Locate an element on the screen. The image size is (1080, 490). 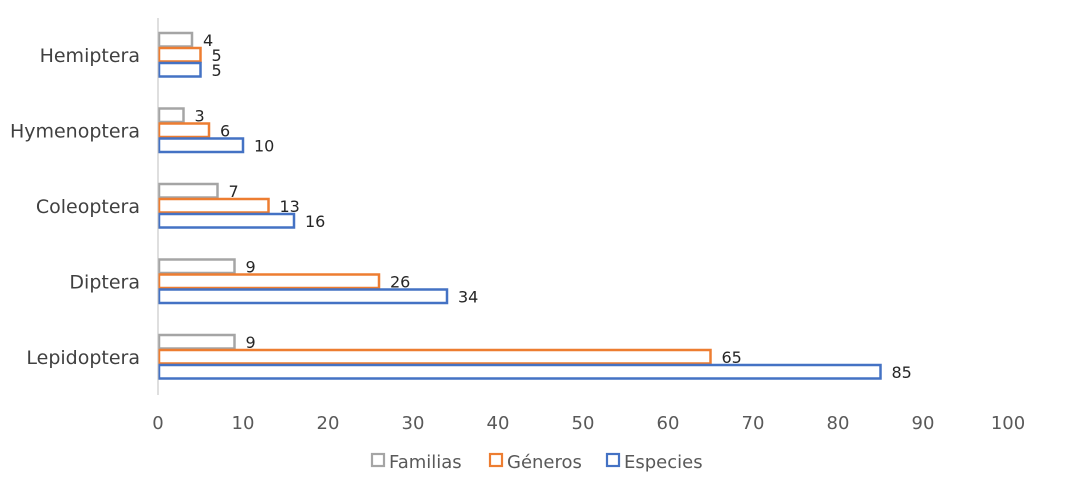
category-label-hemiptera: Hemiptera is located at coordinates (90, 56).